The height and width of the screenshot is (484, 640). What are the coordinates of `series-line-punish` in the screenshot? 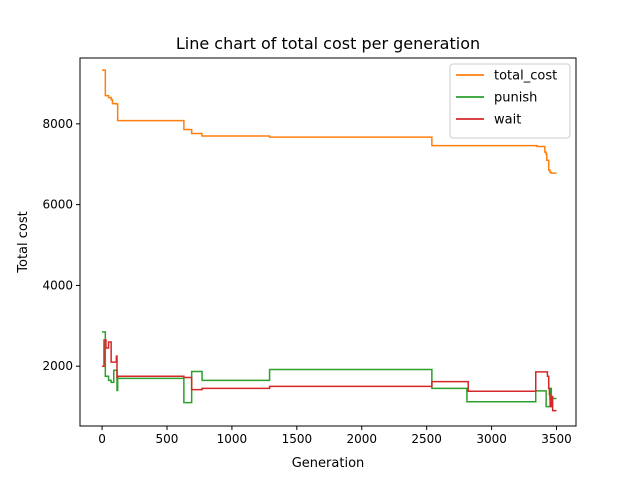 It's located at (329, 369).